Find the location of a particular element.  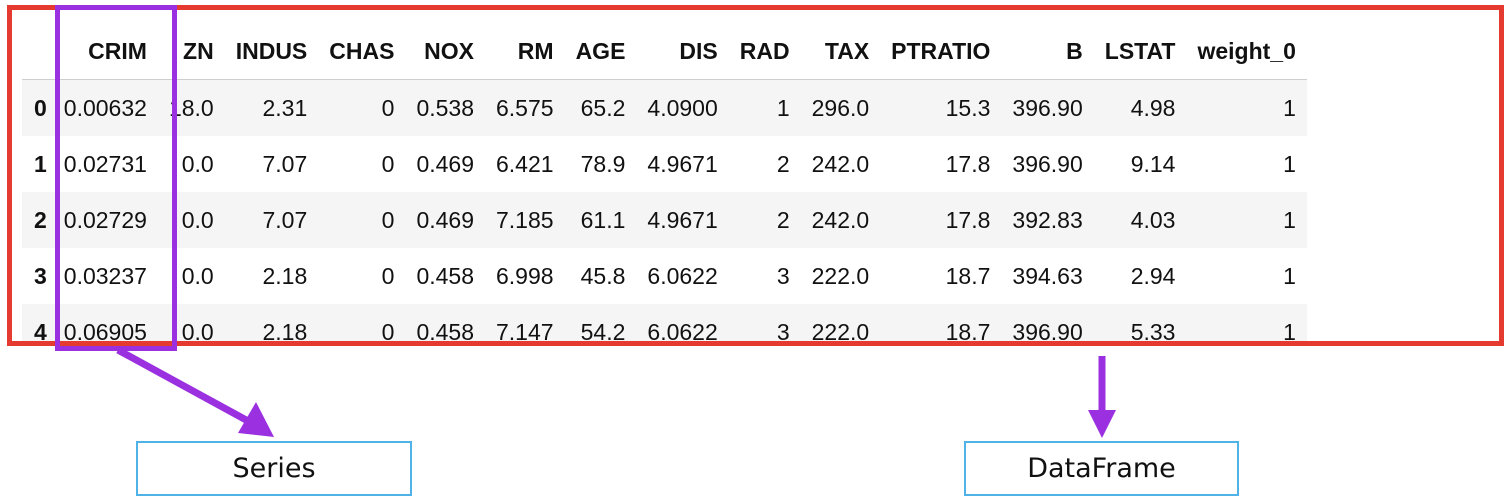

table-cell: 4.98 is located at coordinates (1153, 107).